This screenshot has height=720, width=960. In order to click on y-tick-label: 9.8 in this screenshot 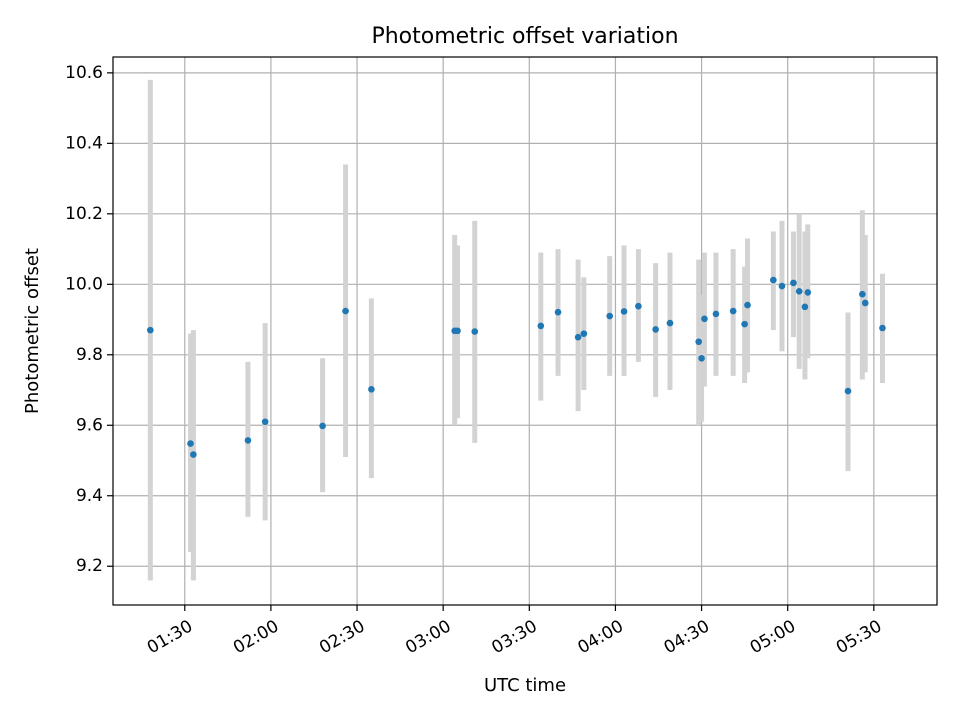, I will do `click(89, 355)`.